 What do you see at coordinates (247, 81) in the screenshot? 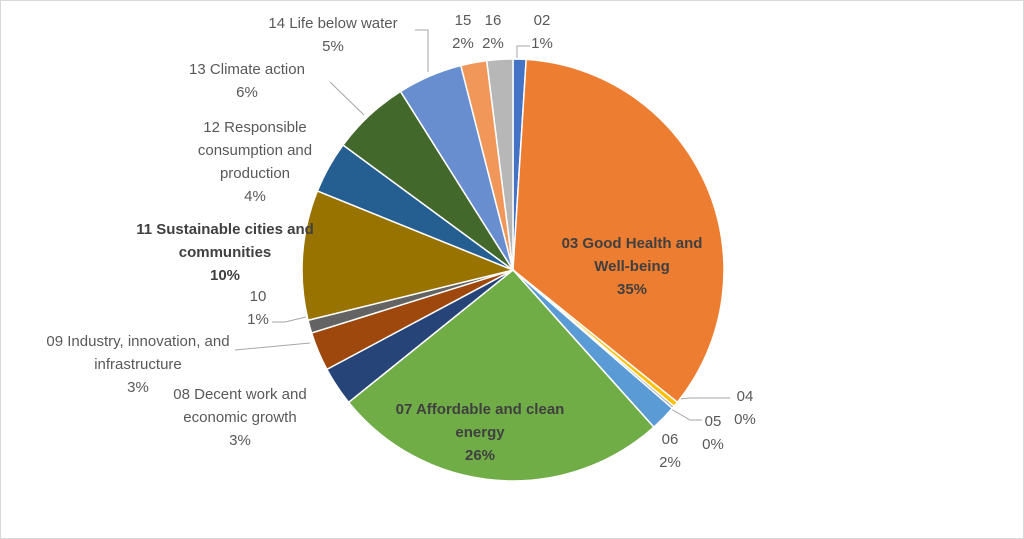
I see `data-label: 13 Climate action 6%` at bounding box center [247, 81].